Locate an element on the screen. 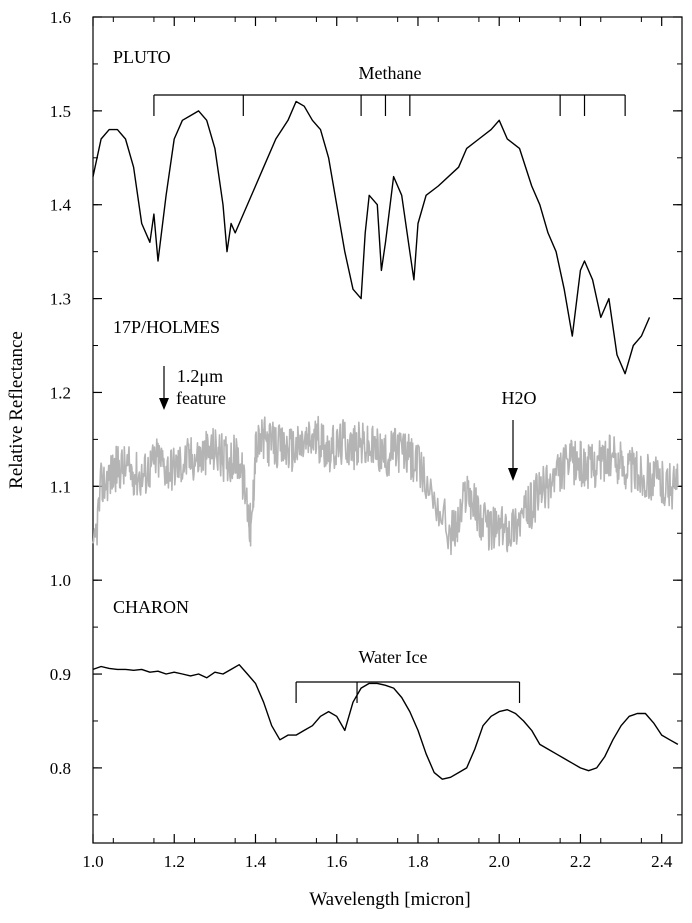 The width and height of the screenshot is (692, 923). x-tick-label: 1.0 is located at coordinates (92, 861).